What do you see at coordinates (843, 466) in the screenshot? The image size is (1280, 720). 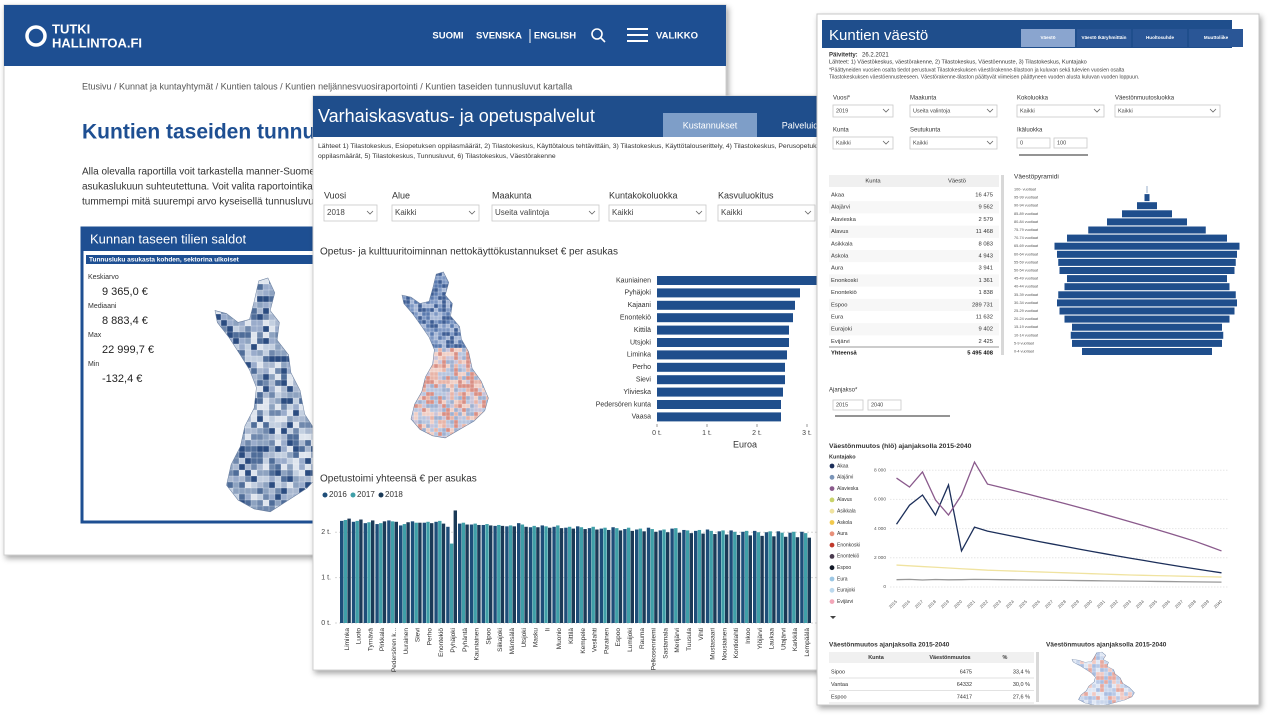 I see `legend-label: Akaa` at bounding box center [843, 466].